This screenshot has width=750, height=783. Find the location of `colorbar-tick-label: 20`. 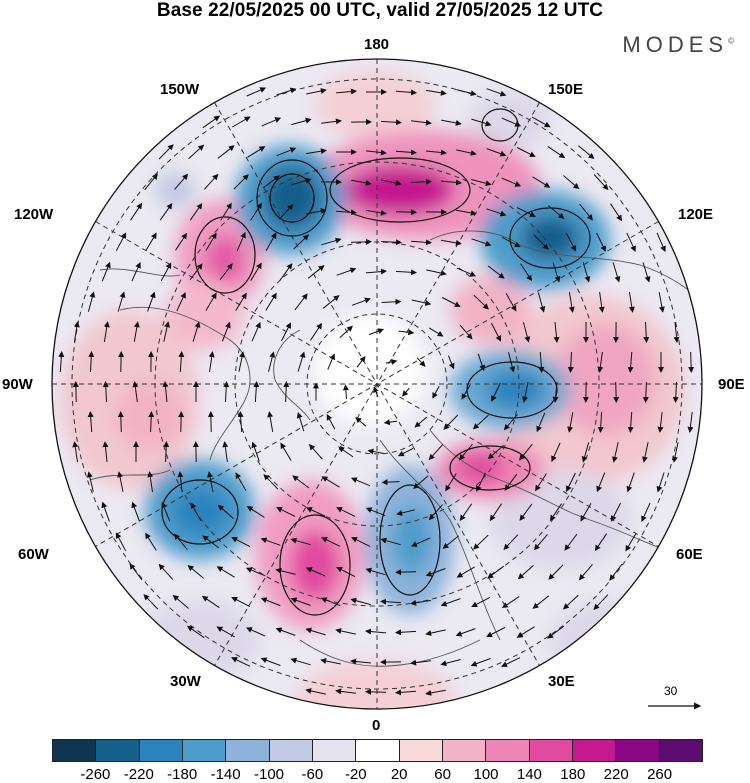

colorbar-tick-label: 20 is located at coordinates (399, 774).